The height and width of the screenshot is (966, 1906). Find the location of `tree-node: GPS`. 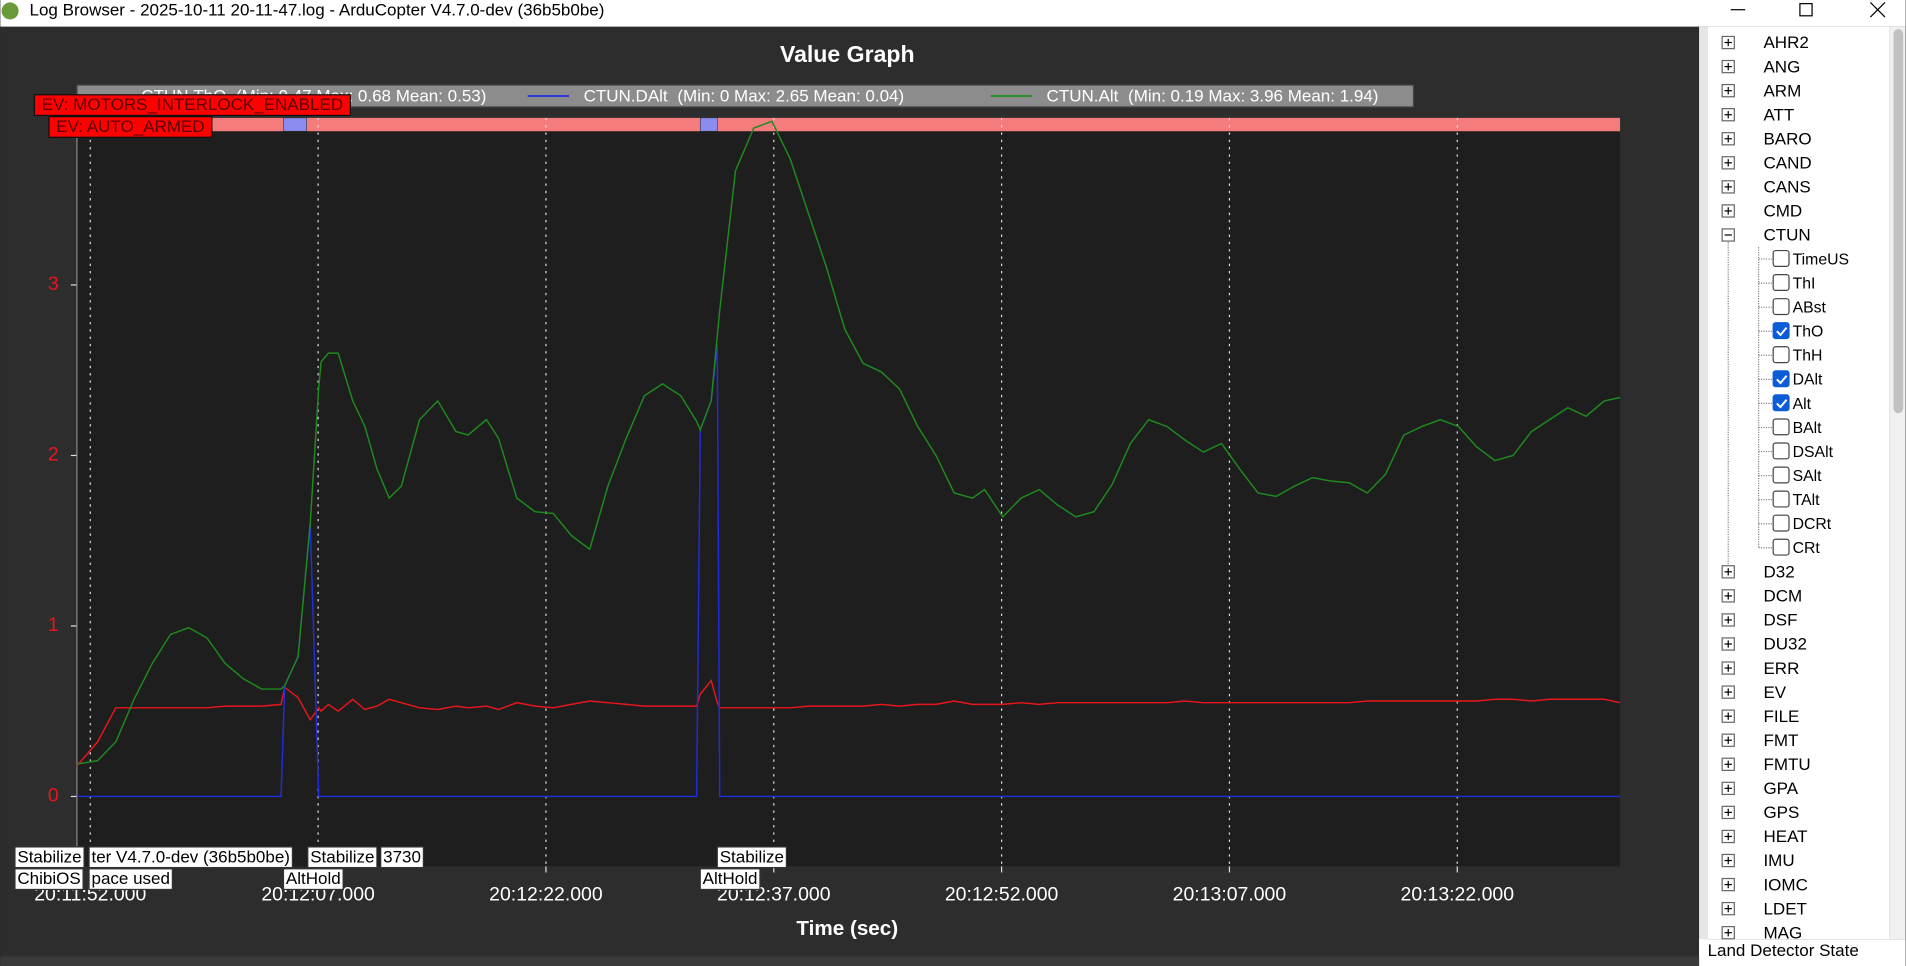

tree-node: GPS is located at coordinates (1781, 812).